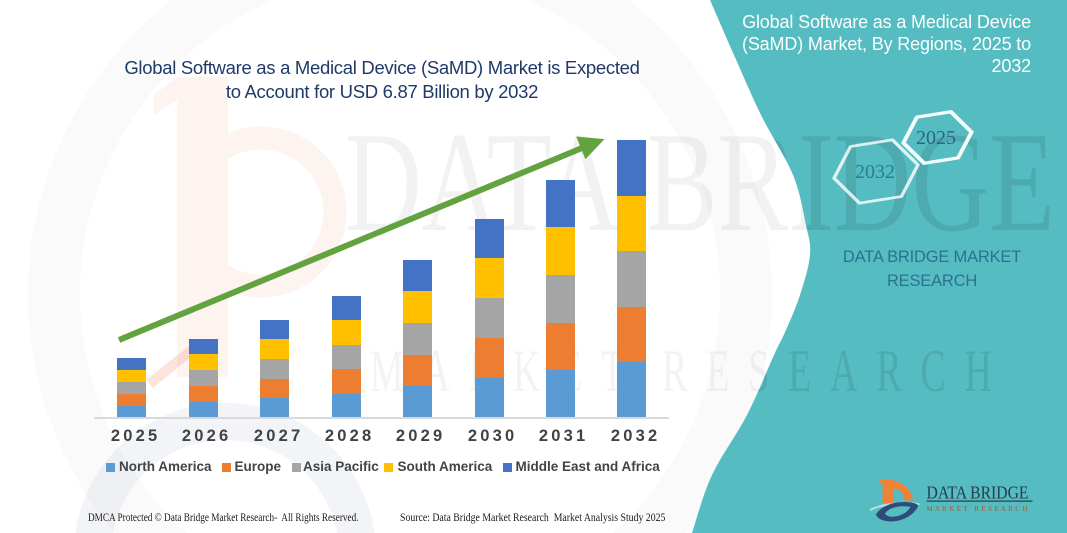 The image size is (1067, 533). Describe the element at coordinates (936, 138) in the screenshot. I see `svg-text: 2025` at that location.